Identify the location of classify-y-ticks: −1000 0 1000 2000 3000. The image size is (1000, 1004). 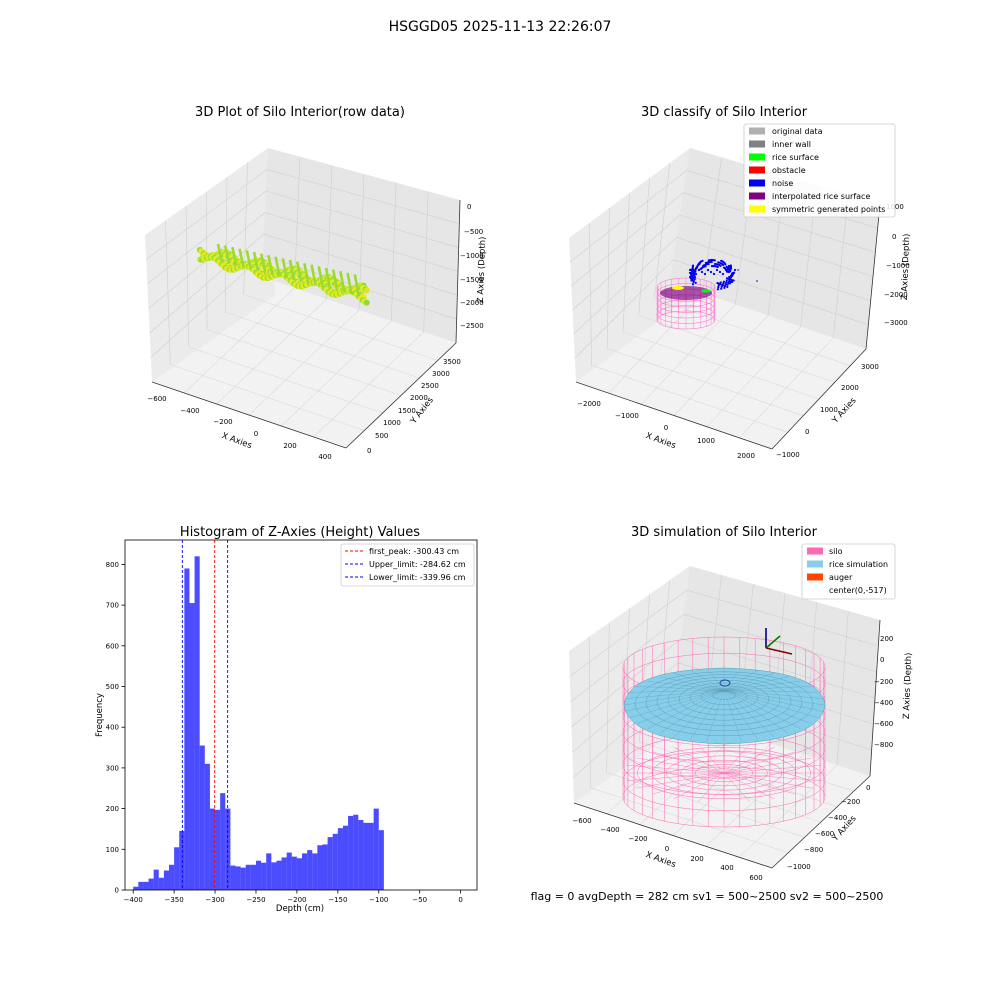
(827, 411).